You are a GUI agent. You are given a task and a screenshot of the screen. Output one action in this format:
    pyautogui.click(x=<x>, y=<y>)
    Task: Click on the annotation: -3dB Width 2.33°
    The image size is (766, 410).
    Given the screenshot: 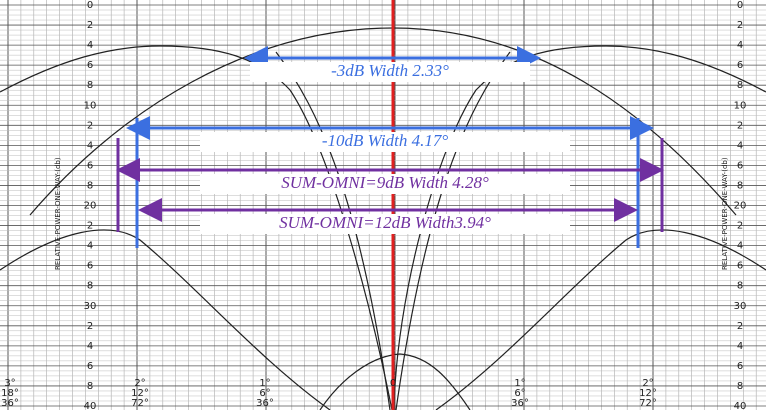 What is the action you would take?
    pyautogui.click(x=390, y=70)
    